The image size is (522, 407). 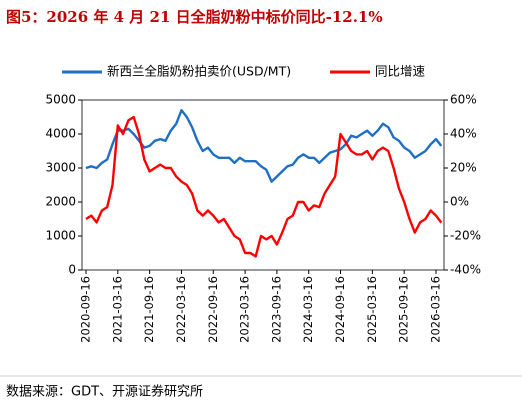 I want to click on y2-tick-label: 0%, so click(x=459, y=202).